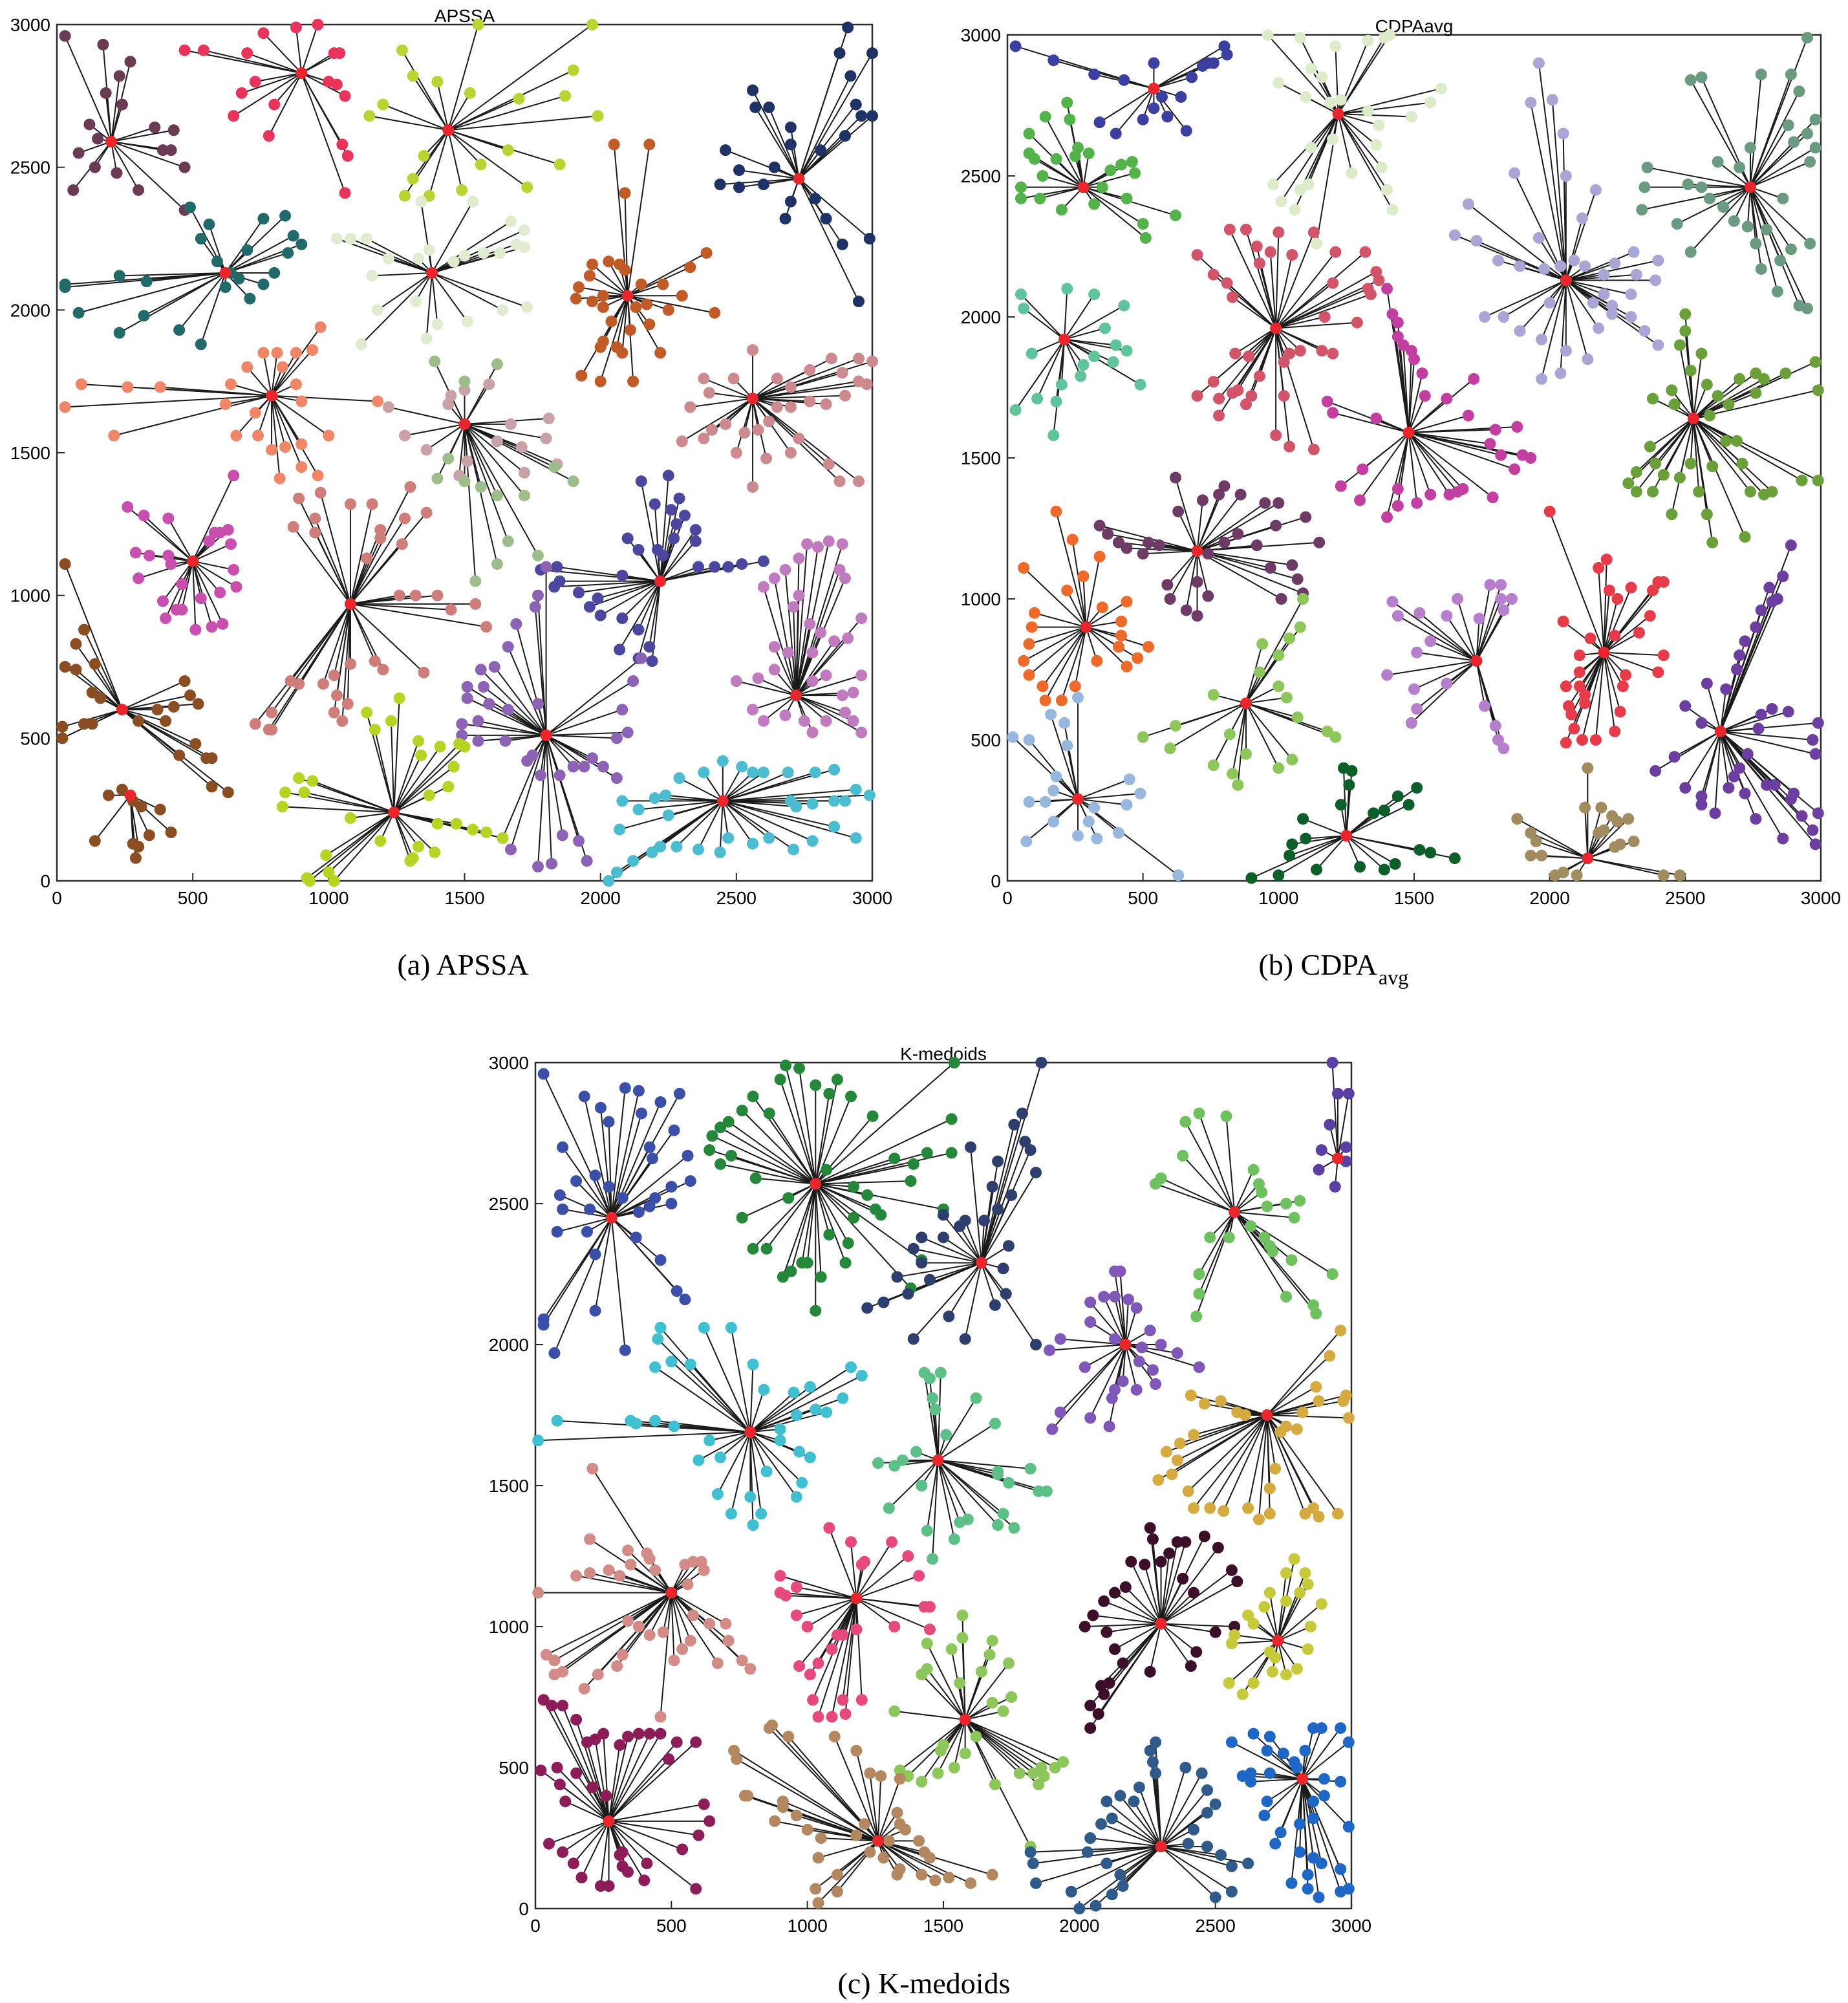 The image size is (1848, 2003). What do you see at coordinates (464, 898) in the screenshot?
I see `x-tick-label: 1500` at bounding box center [464, 898].